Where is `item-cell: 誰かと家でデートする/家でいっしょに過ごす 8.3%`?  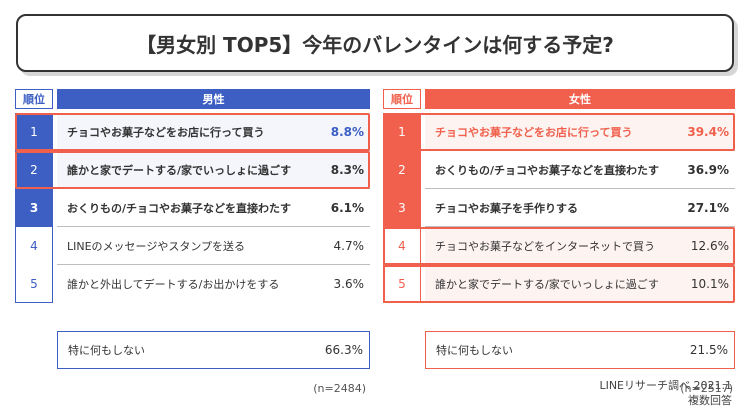
item-cell: 誰かと家でデートする/家でいっしょに過ごす 8.3% is located at coordinates (213, 170).